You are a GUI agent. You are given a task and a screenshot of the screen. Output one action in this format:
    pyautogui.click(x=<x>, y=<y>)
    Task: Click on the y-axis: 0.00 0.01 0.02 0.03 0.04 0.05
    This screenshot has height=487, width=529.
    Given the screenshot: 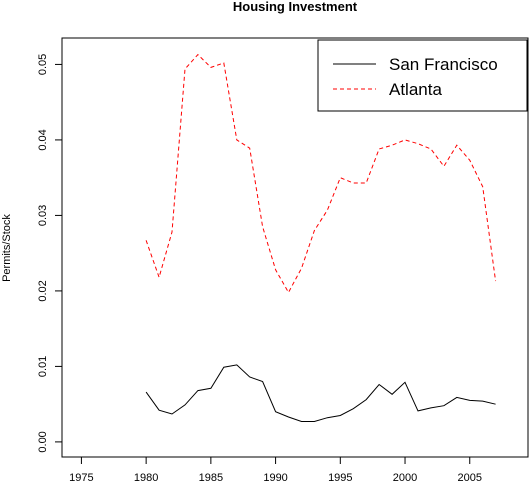 What is the action you would take?
    pyautogui.click(x=50, y=253)
    